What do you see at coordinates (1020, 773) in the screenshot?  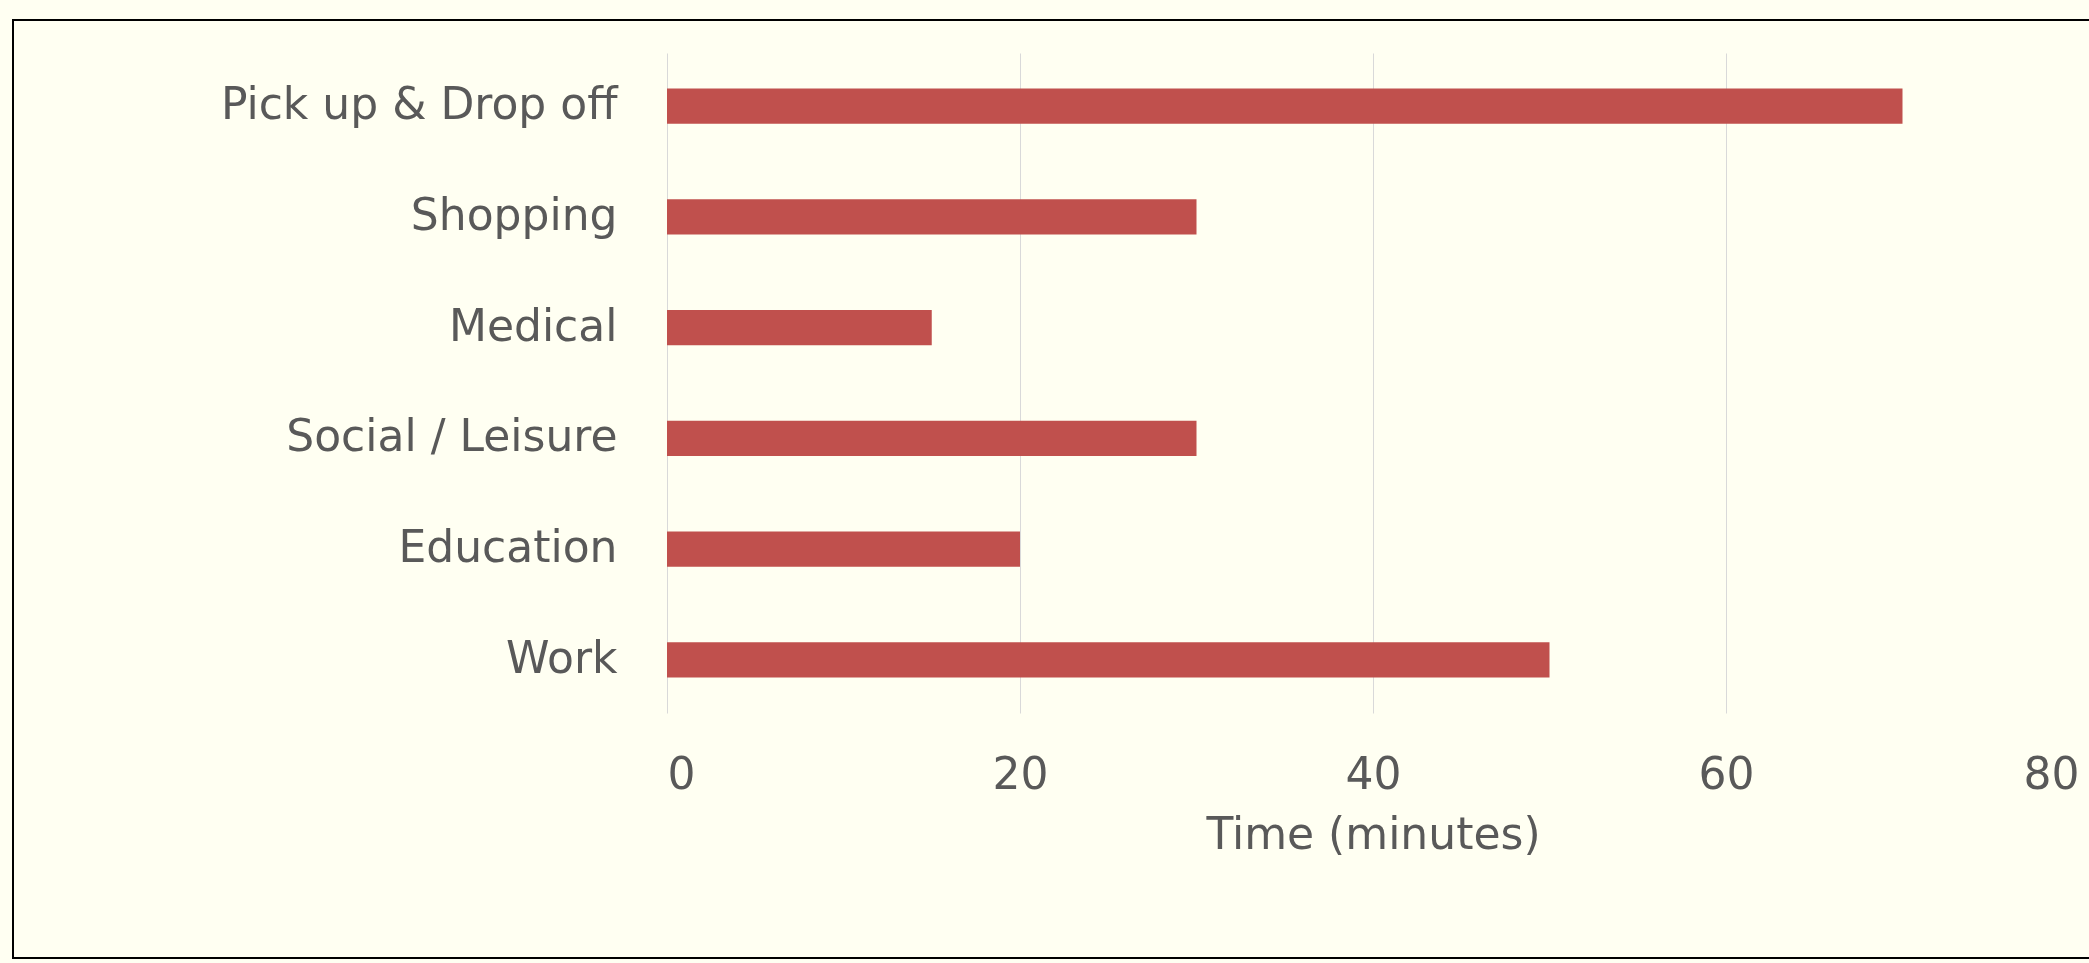 I see `x-tick-label: 20` at bounding box center [1020, 773].